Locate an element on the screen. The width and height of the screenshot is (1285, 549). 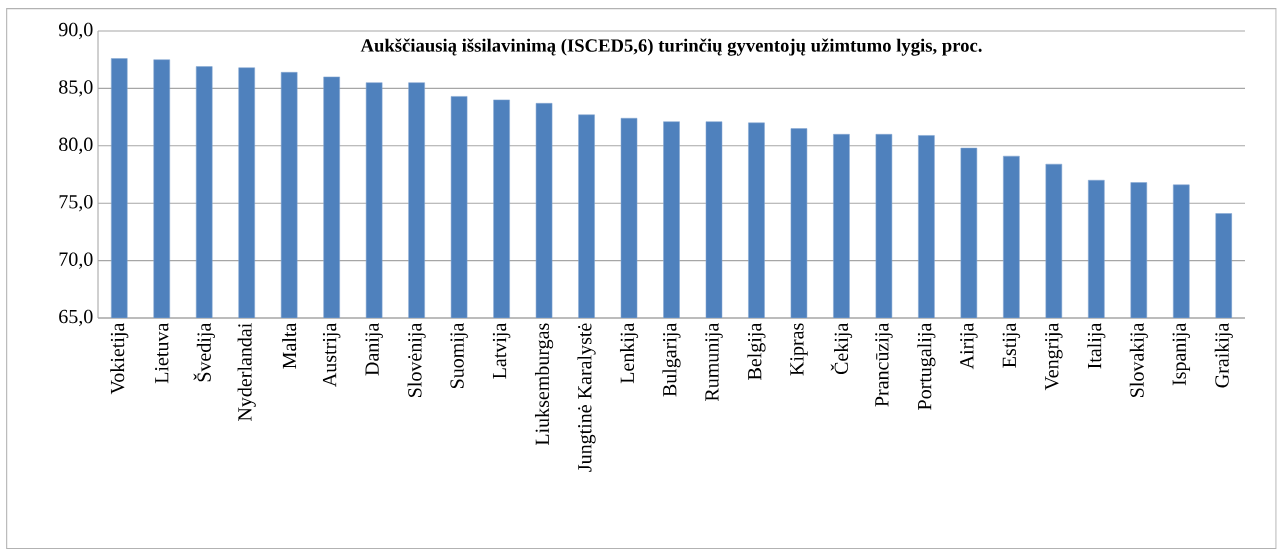
x-tick-label: Italija is located at coordinates (1096, 345).